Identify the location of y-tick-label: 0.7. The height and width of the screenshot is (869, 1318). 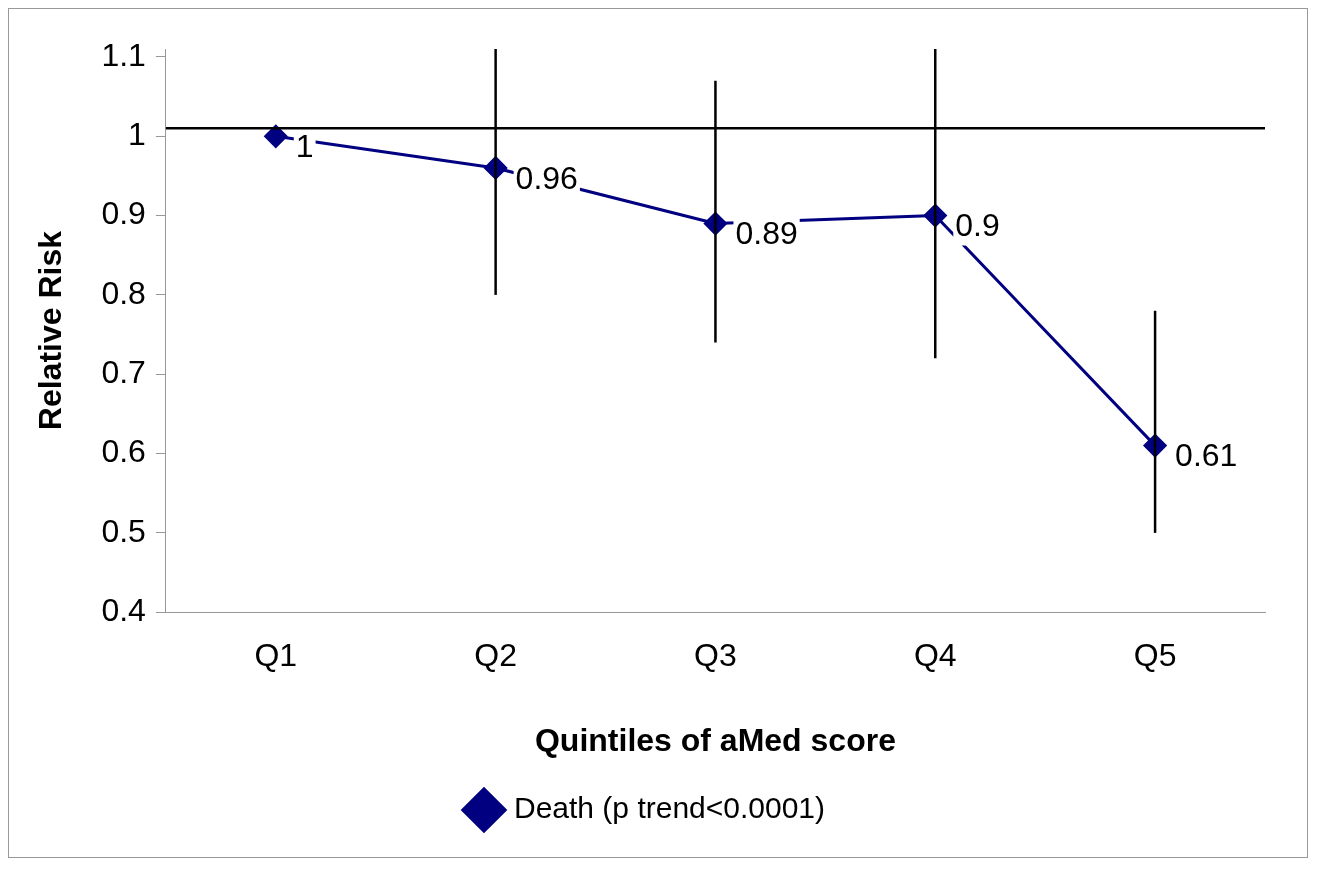
(123, 372).